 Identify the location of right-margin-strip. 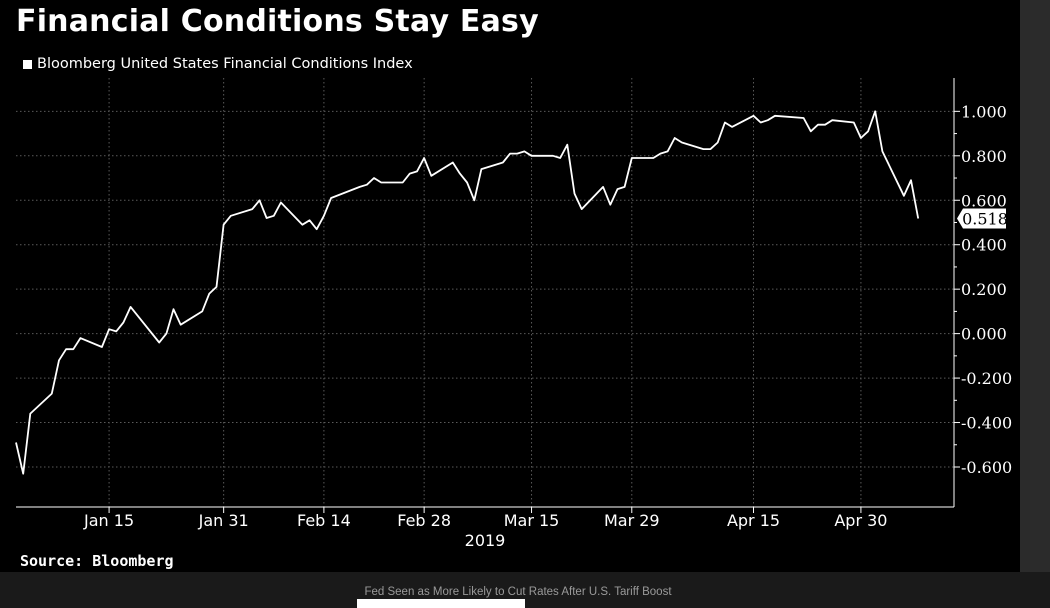
(1035, 286).